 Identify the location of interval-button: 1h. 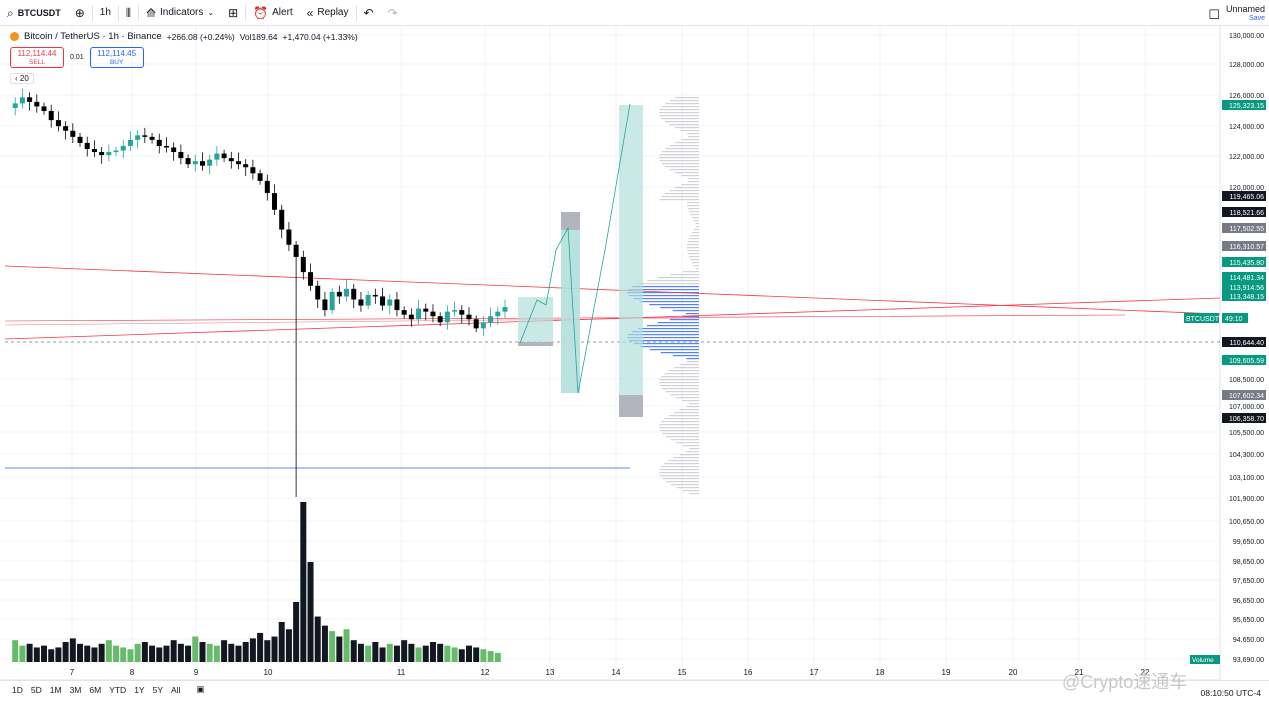
(105, 13).